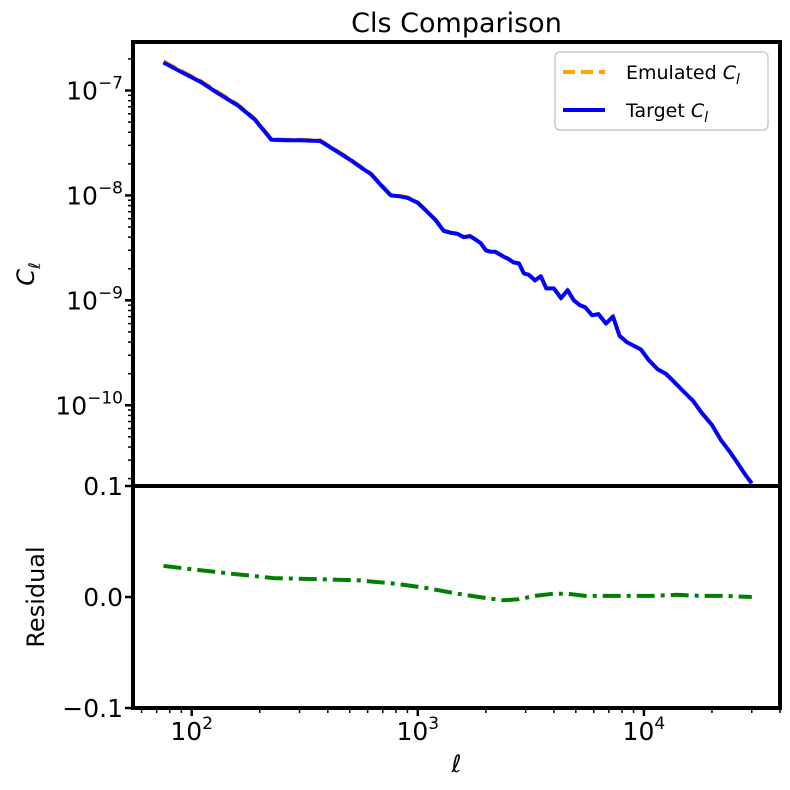 The image size is (790, 790). I want to click on y-tick-label-top: 10⁻⁸, so click(94, 194).